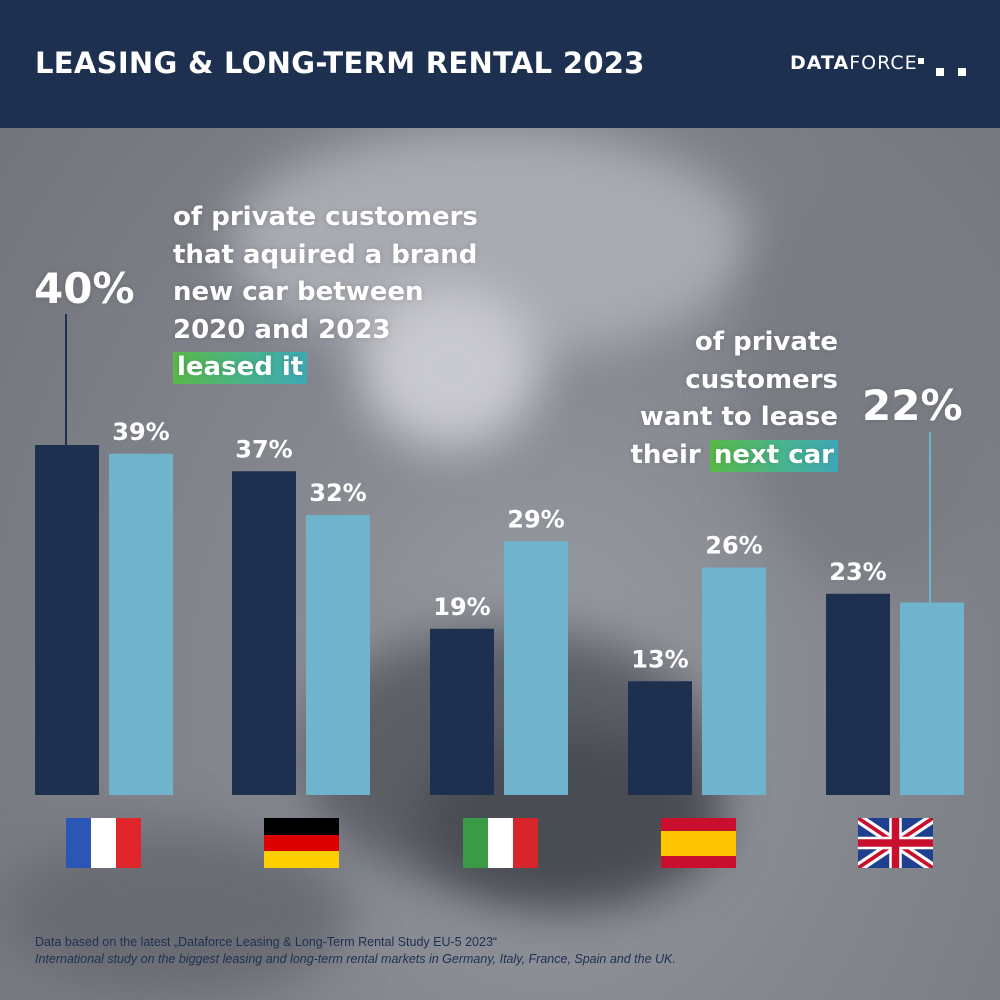 The height and width of the screenshot is (1000, 1000). I want to click on italy-flag, so click(500, 843).